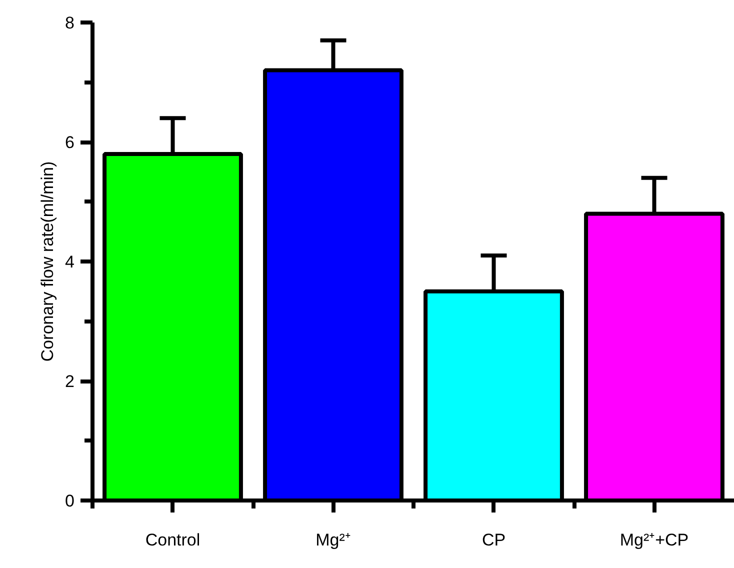 Image resolution: width=734 pixels, height=568 pixels. Describe the element at coordinates (494, 540) in the screenshot. I see `x-tick-label: CP` at that location.